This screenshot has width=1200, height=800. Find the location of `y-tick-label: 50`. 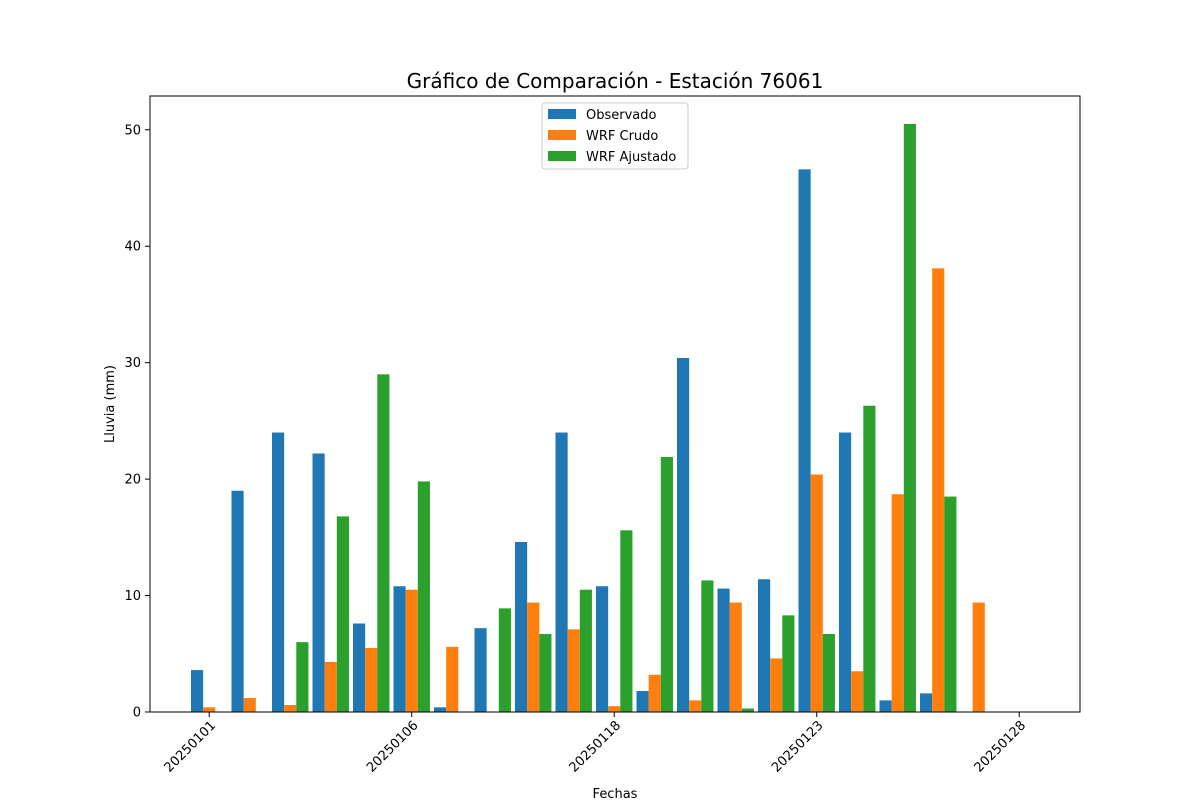

y-tick-label: 50 is located at coordinates (132, 130).